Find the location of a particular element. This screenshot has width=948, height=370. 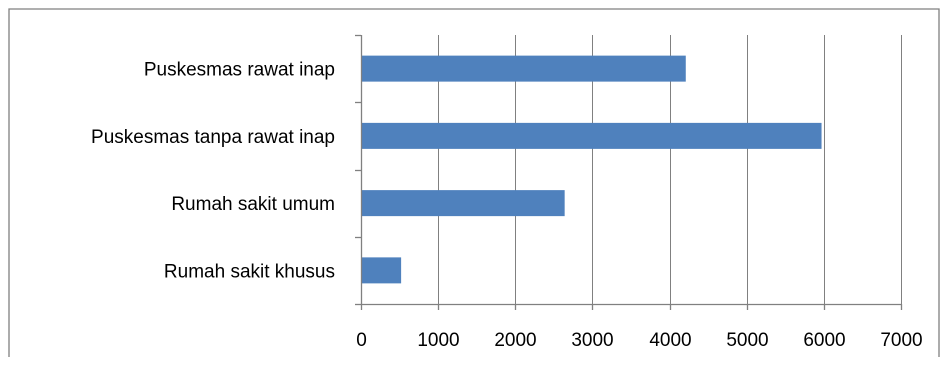

x-tick-label-7000: 7000 is located at coordinates (901, 340).